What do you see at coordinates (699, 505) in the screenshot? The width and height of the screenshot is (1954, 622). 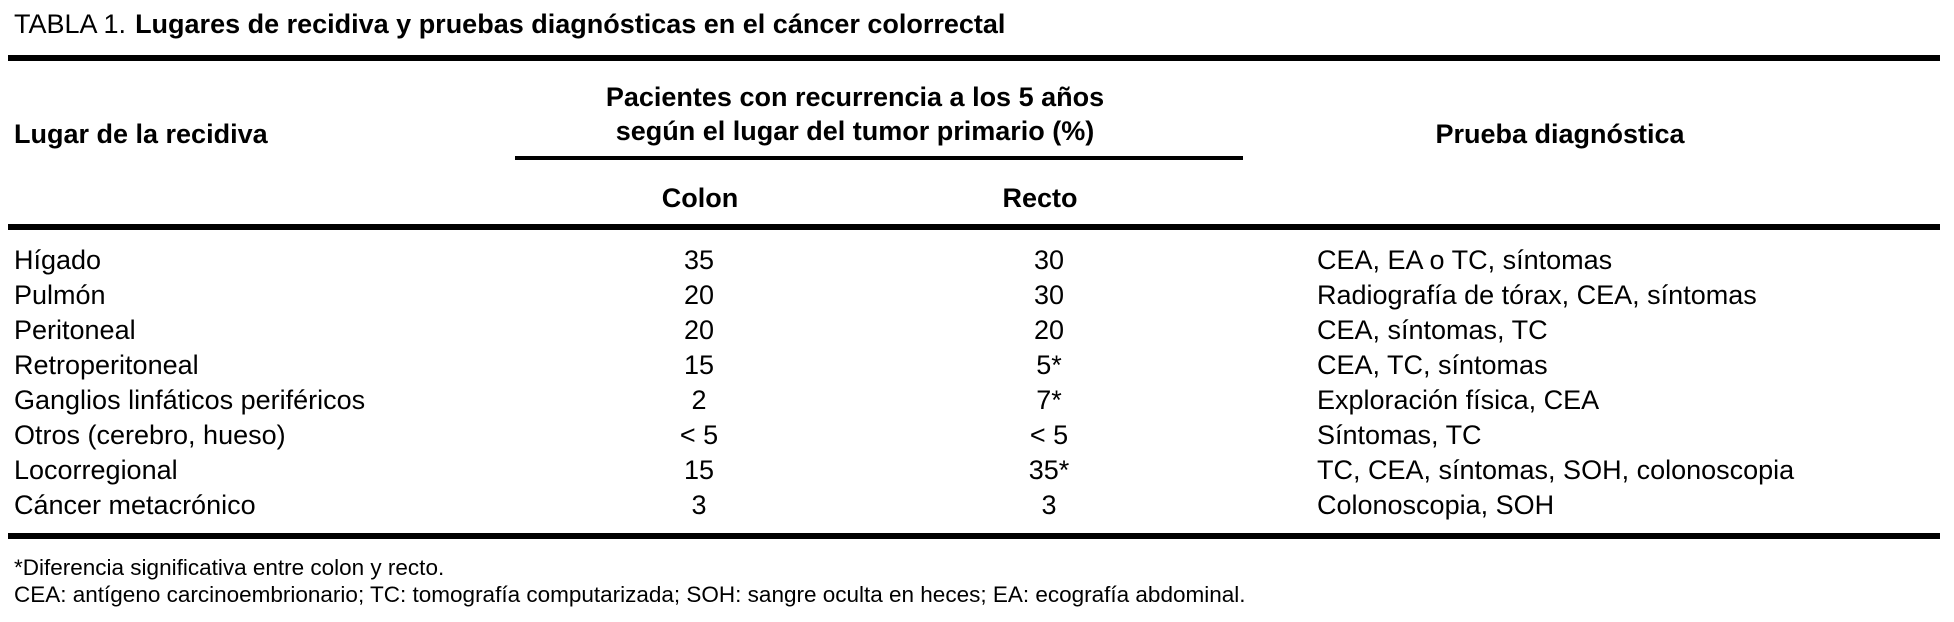 I see `cell-colon: 3` at bounding box center [699, 505].